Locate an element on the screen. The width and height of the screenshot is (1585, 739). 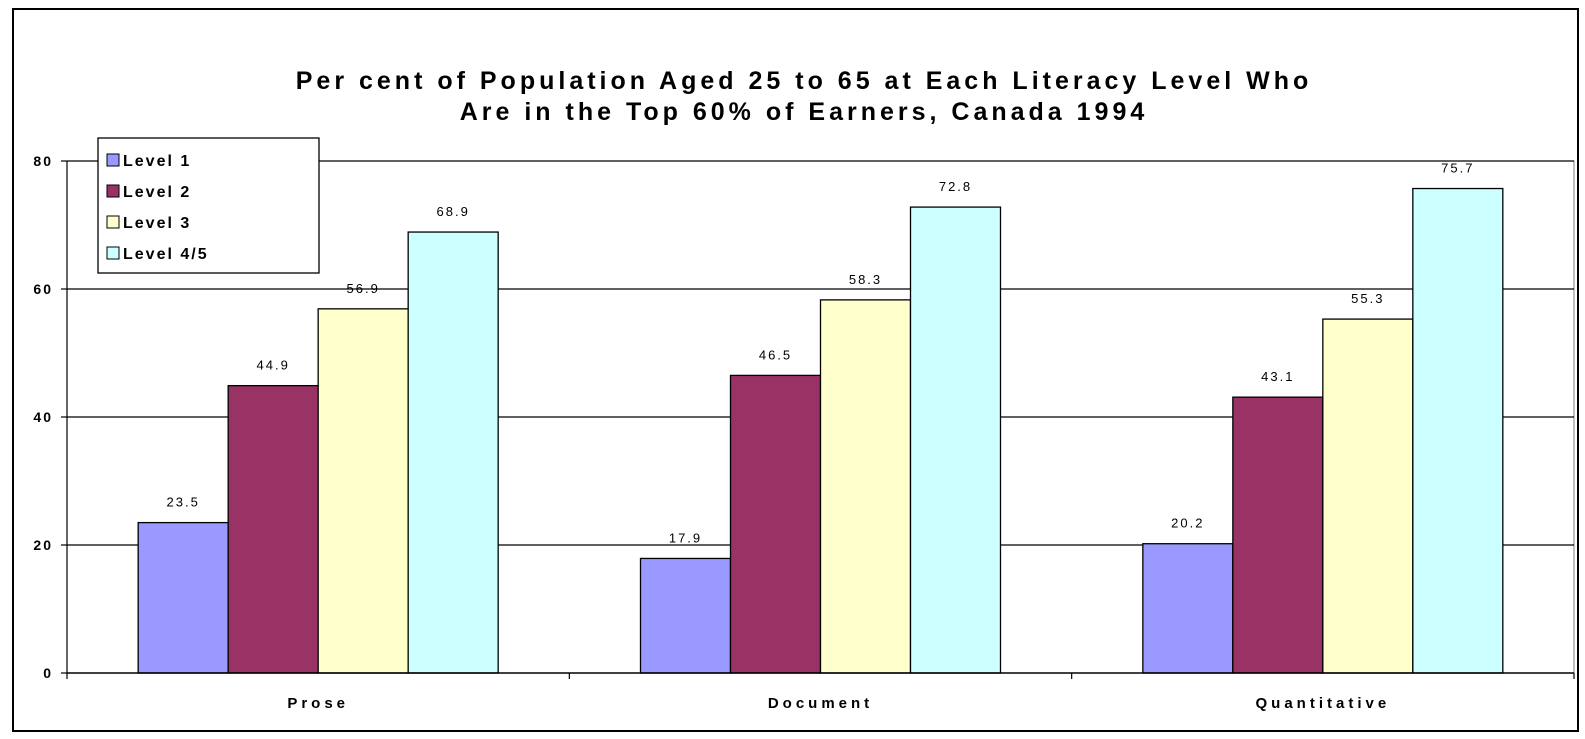
data-label-document-3: 58.3 is located at coordinates (865, 279).